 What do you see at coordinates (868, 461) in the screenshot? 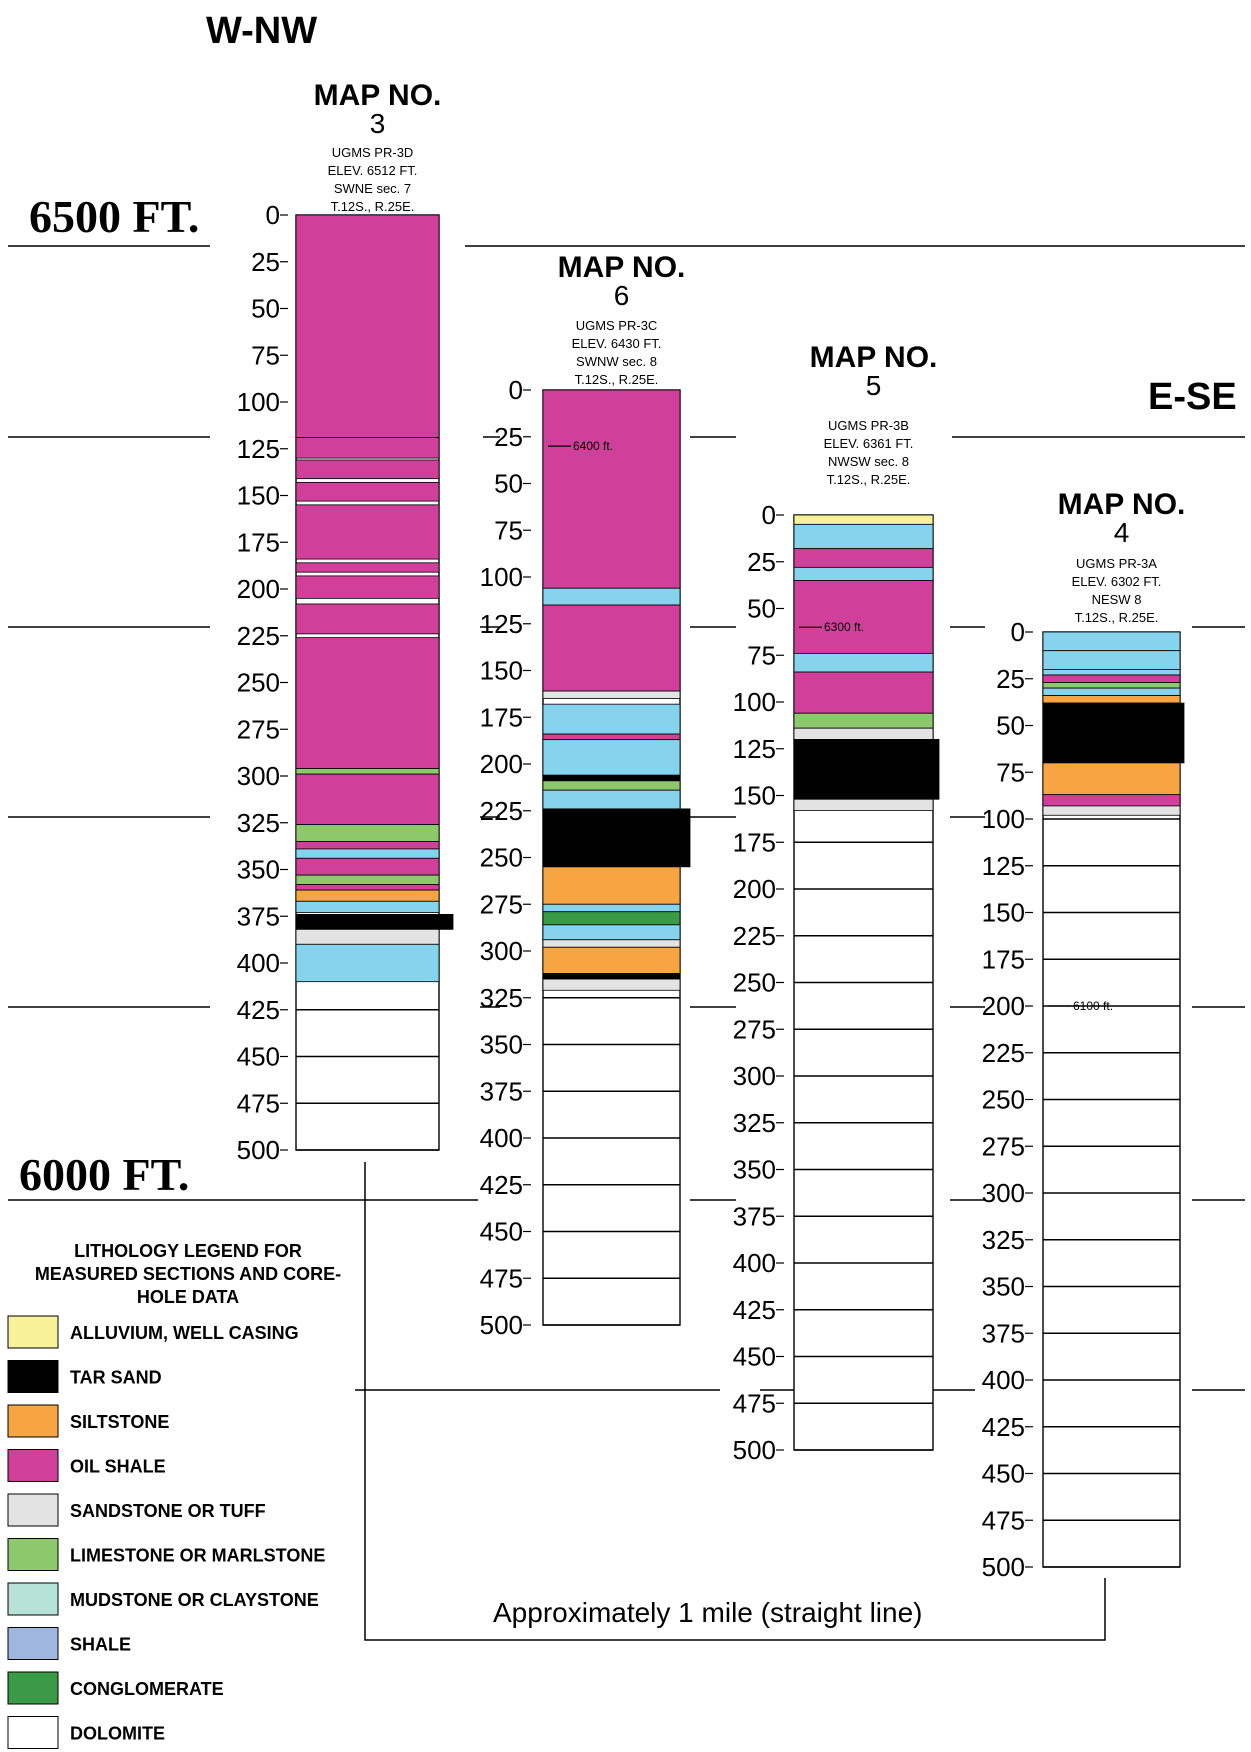
I see `core-info-line: NWSW sec. 8` at bounding box center [868, 461].